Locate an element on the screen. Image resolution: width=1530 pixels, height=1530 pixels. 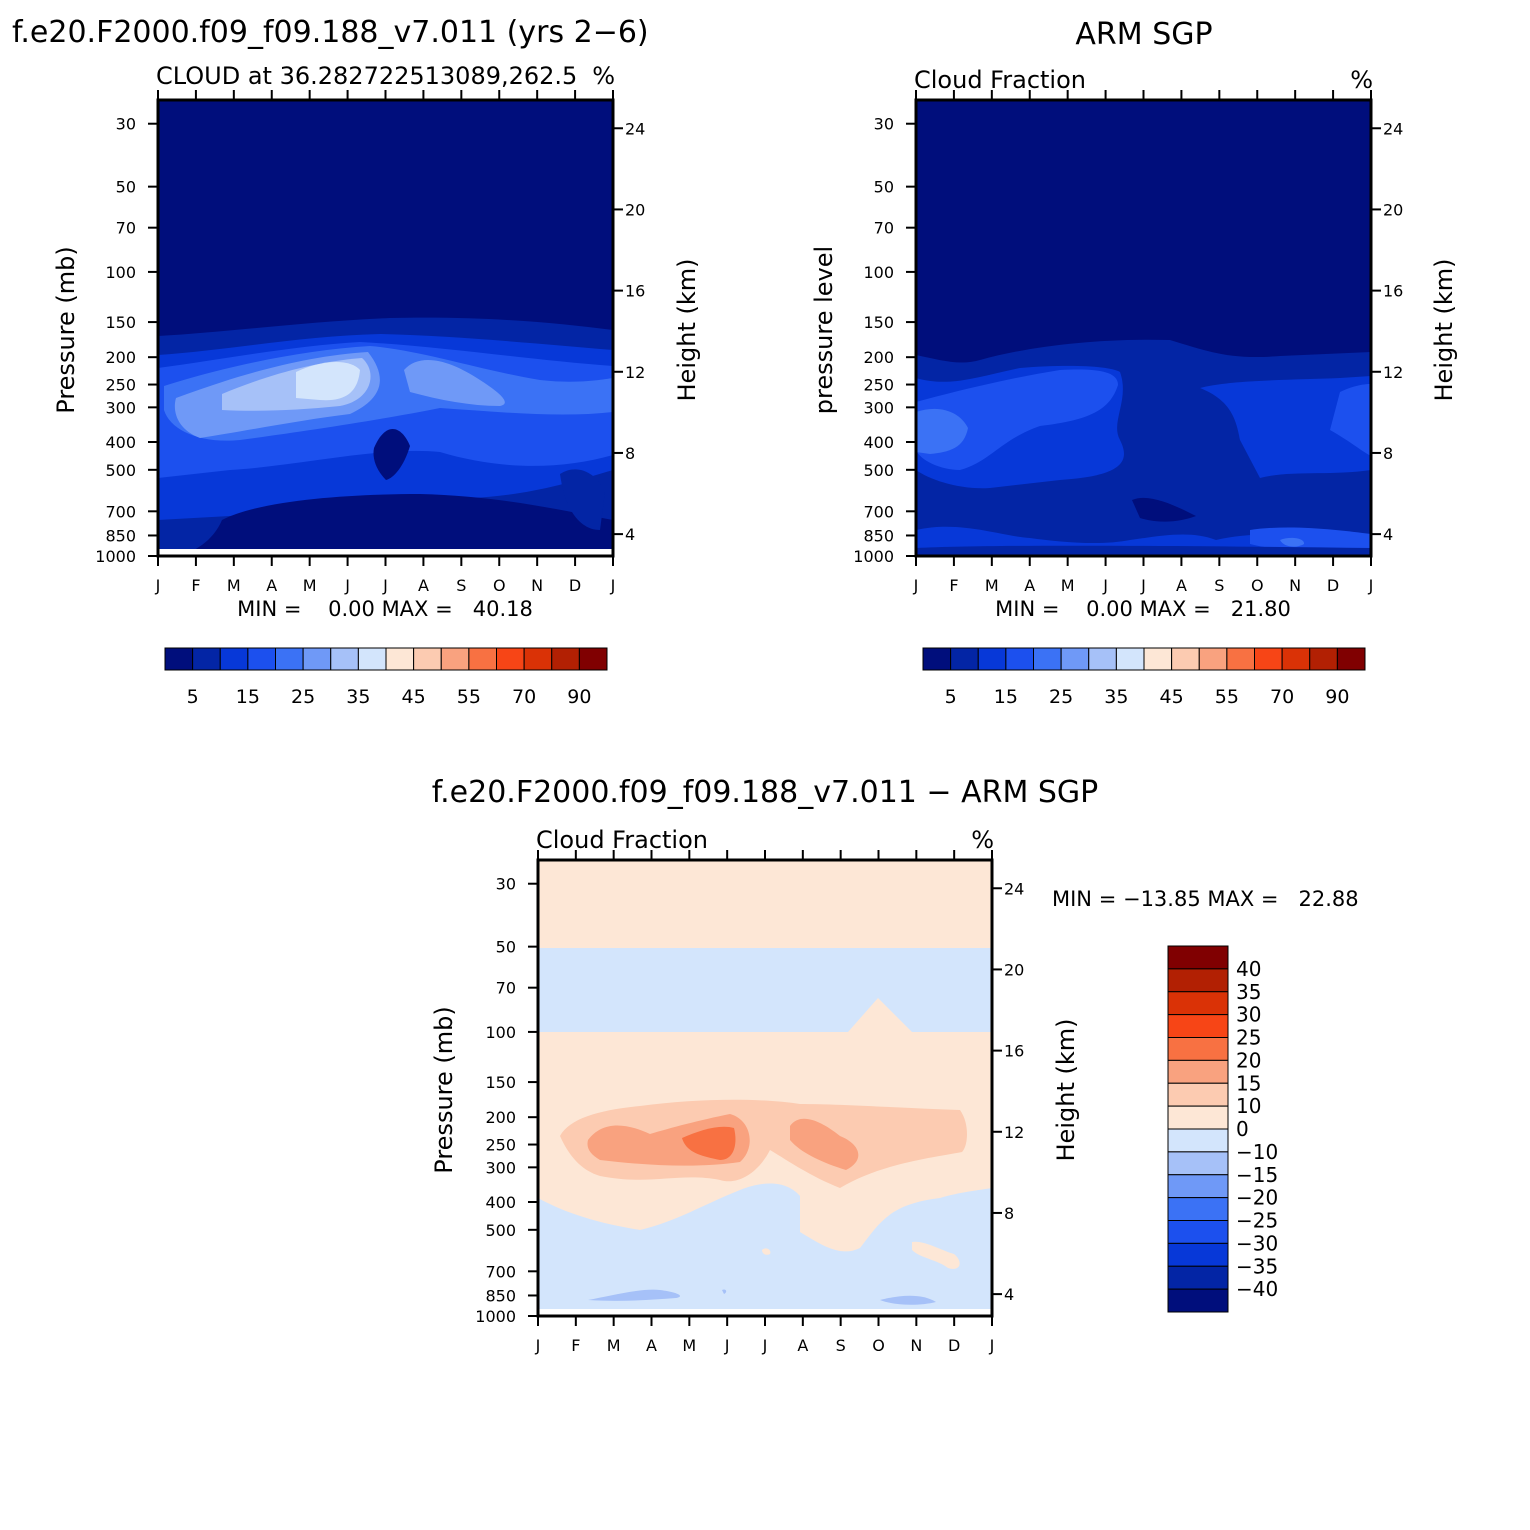
panel-obs-ytick-right-label: 20 is located at coordinates (1393, 209).